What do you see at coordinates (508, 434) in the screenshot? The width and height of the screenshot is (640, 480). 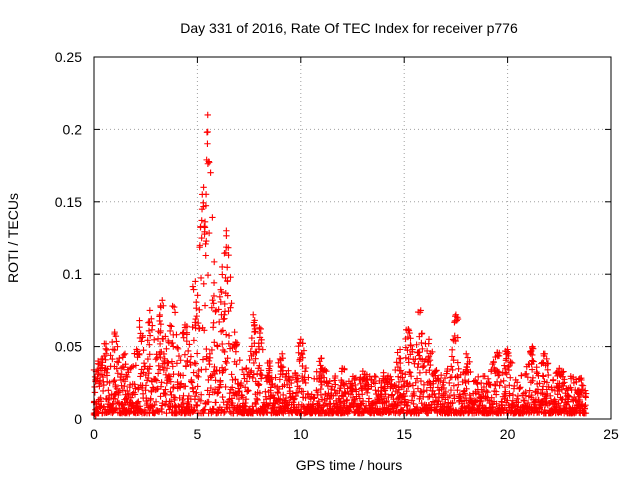 I see `x-tick-label: 20` at bounding box center [508, 434].